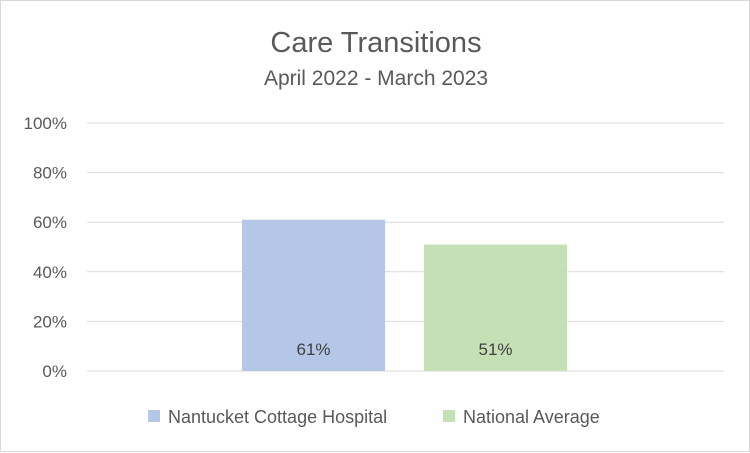 The image size is (750, 453). What do you see at coordinates (50, 321) in the screenshot?
I see `y-tick-label-20: 20%` at bounding box center [50, 321].